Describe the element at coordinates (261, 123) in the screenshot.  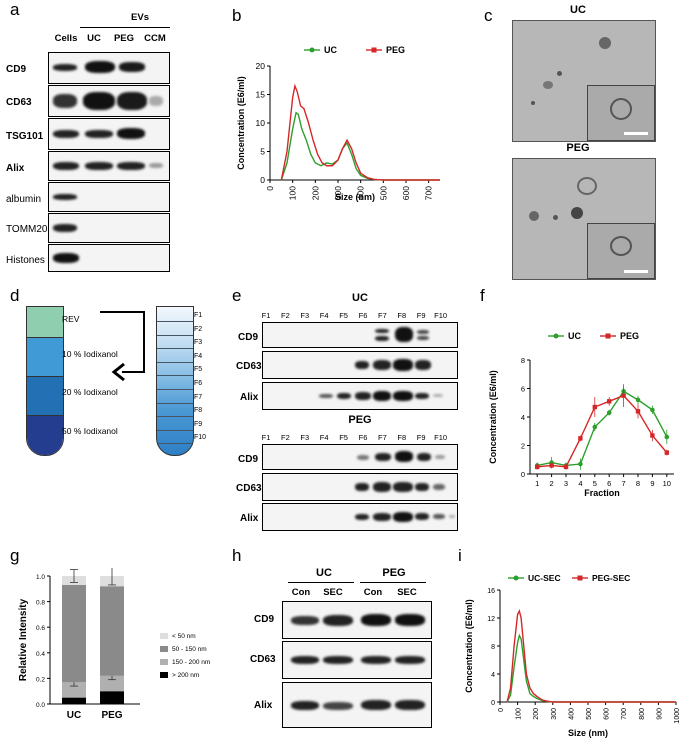
I see `y-tick-label: 10` at that location.